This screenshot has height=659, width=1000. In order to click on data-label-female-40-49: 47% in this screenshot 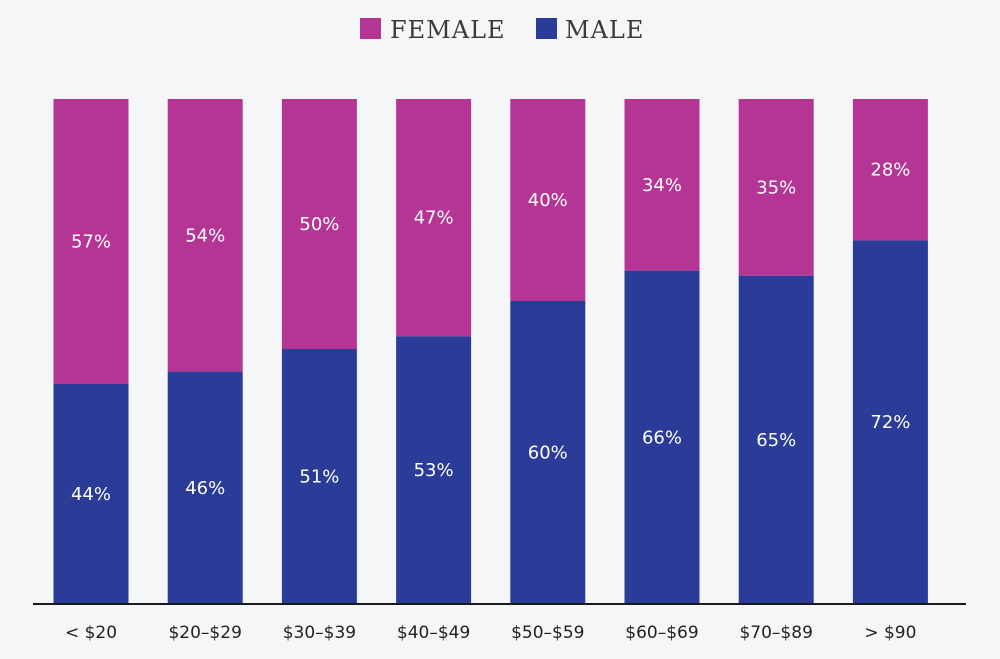, I will do `click(434, 218)`.